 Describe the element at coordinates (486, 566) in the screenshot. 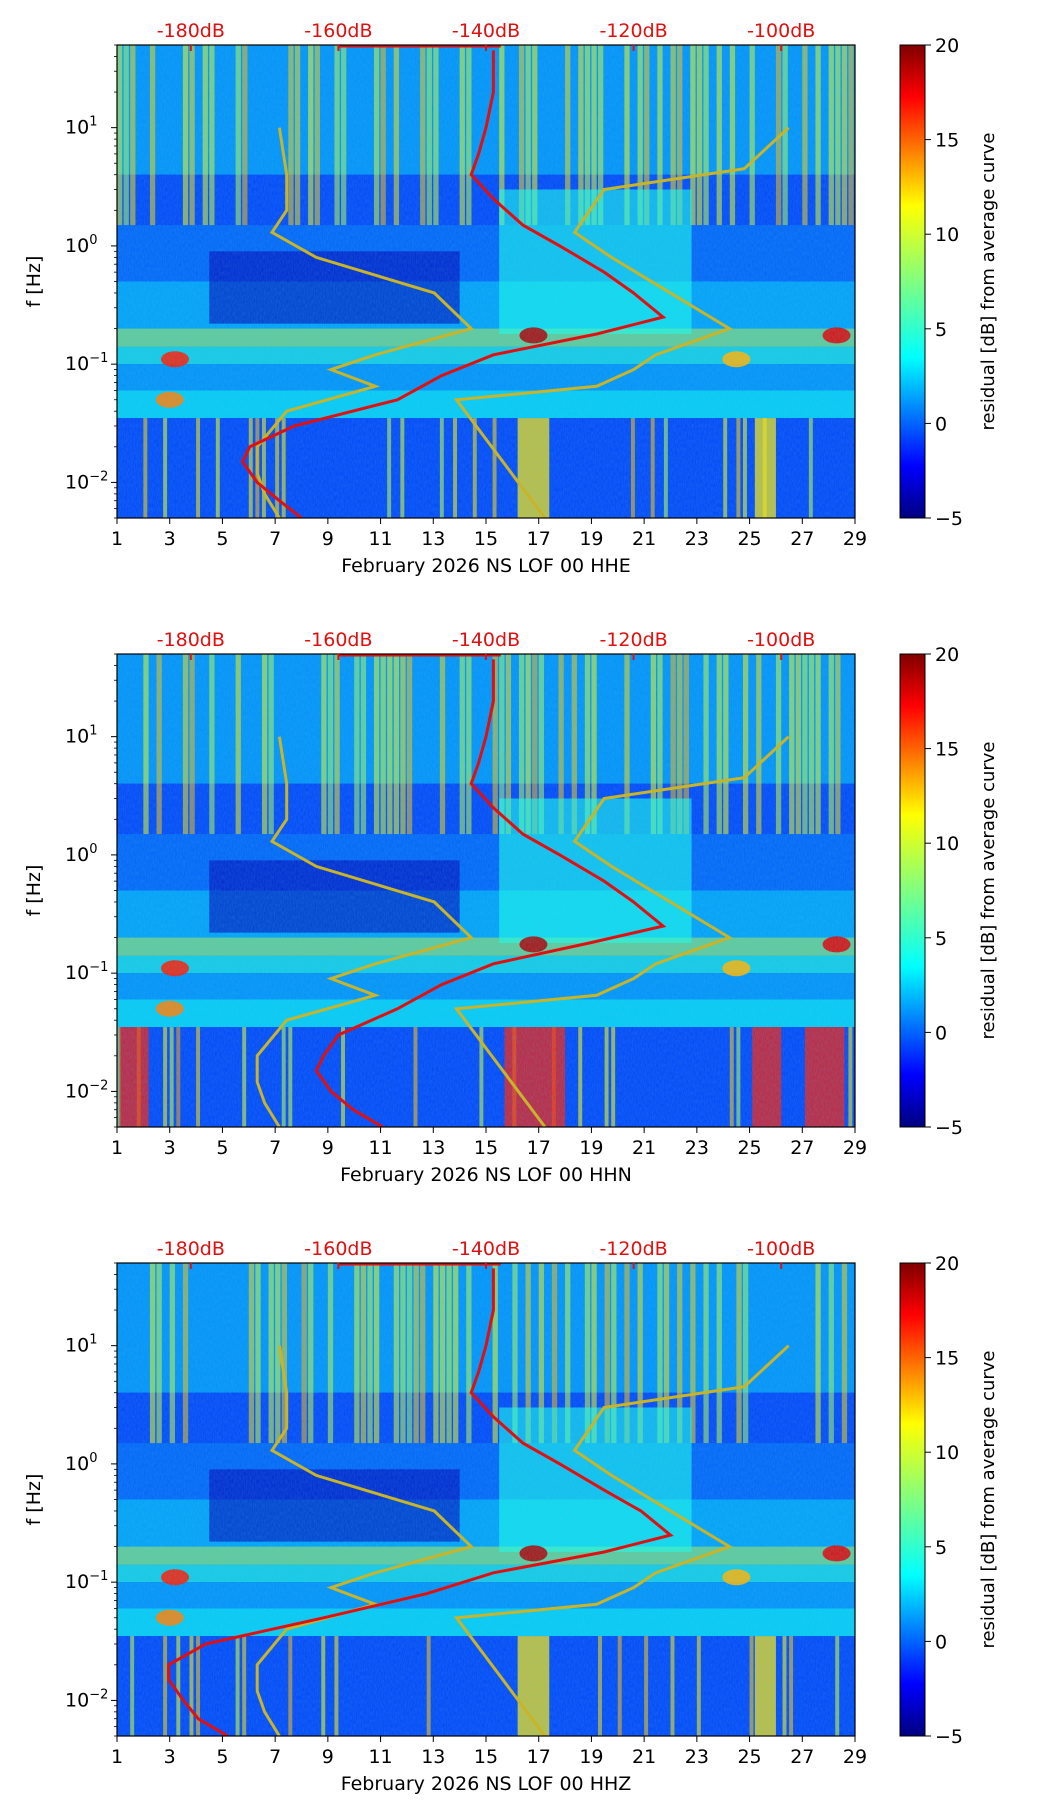

I see `x-axis-label: February 2026 NS LOF 00 HHE` at that location.